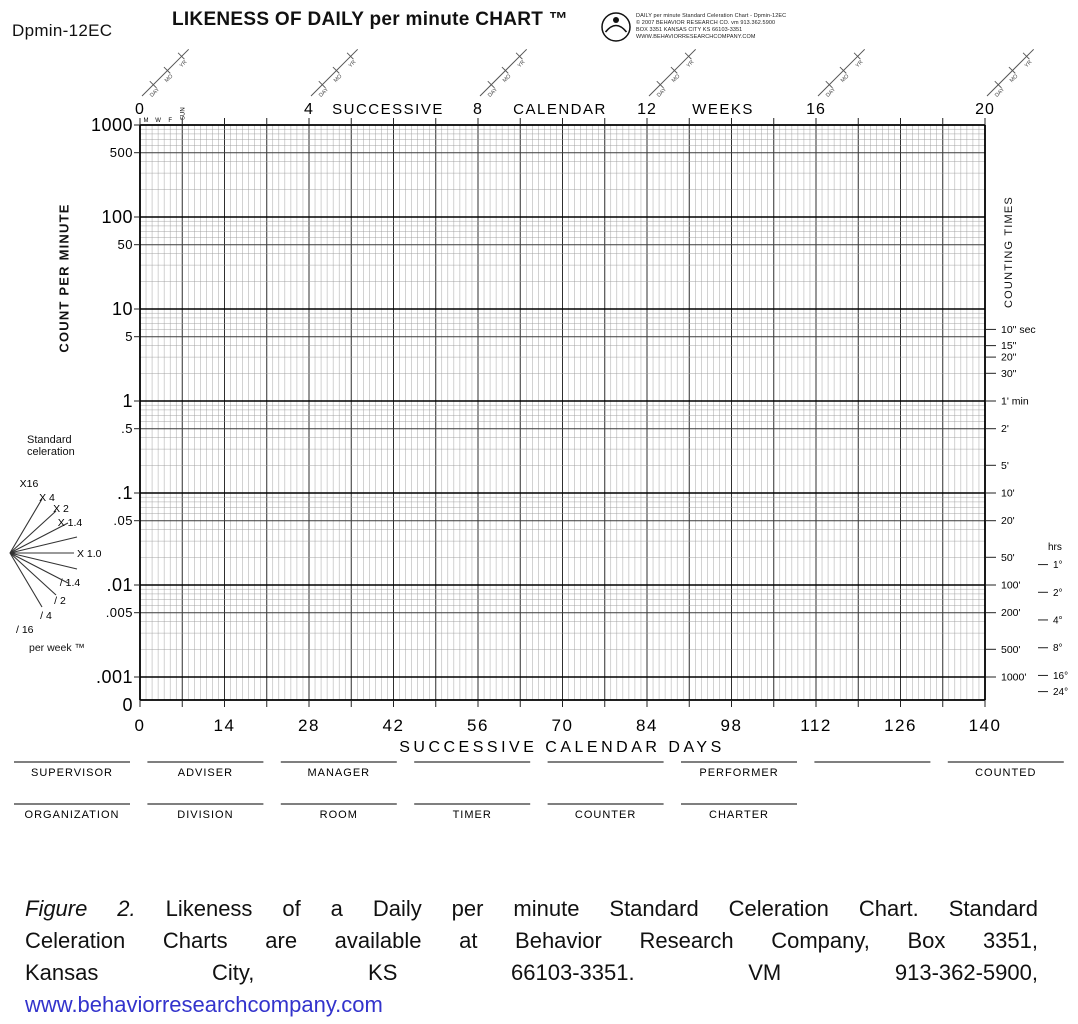 This screenshot has height=1024, width=1078. Describe the element at coordinates (560, 109) in the screenshot. I see `top-axis-title-word: CALENDAR` at that location.